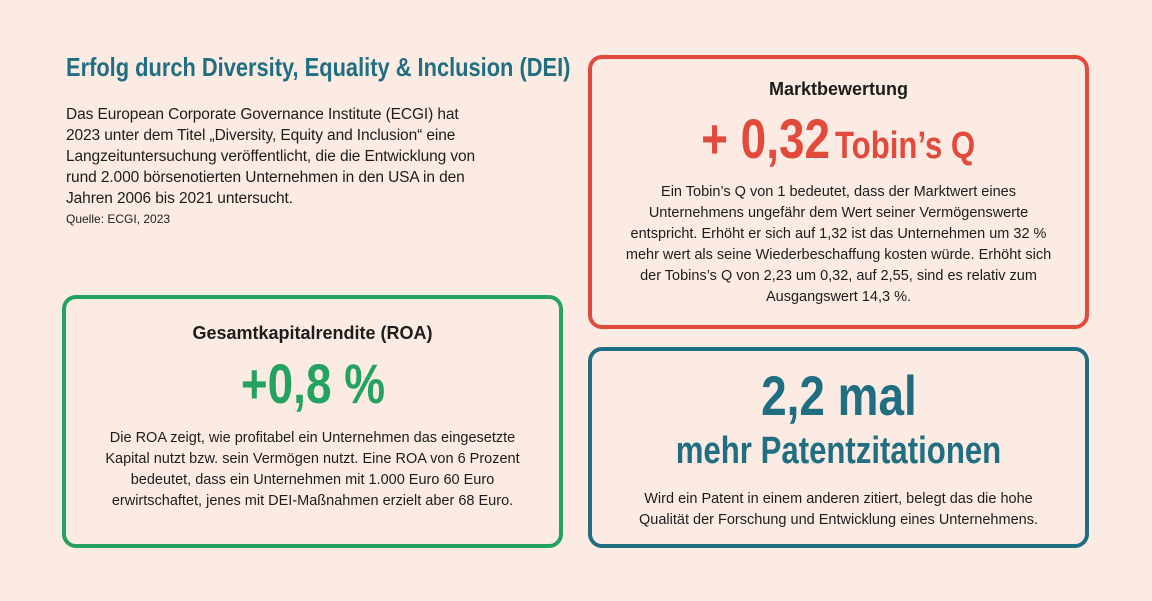  Describe the element at coordinates (312, 333) in the screenshot. I see `roa-heading: Gesamtkapitalrendite (ROA)` at that location.